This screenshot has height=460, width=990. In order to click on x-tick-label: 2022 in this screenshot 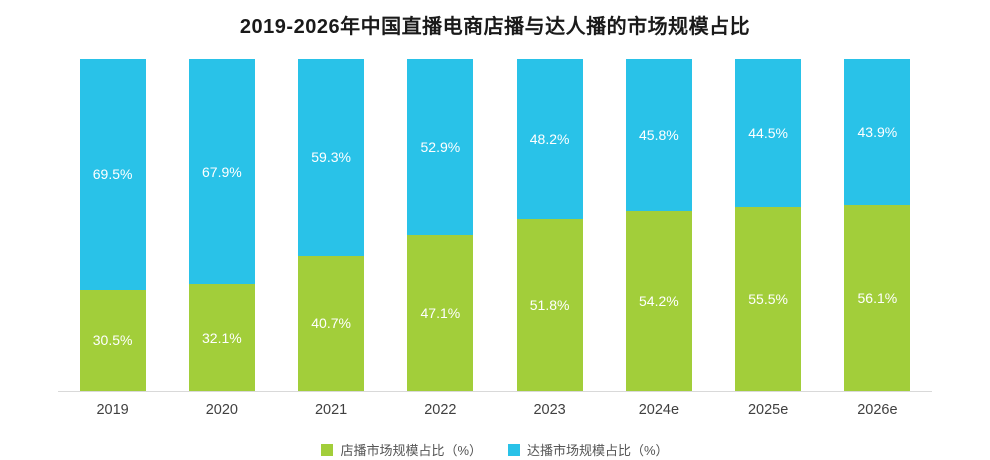, I will do `click(440, 410)`.